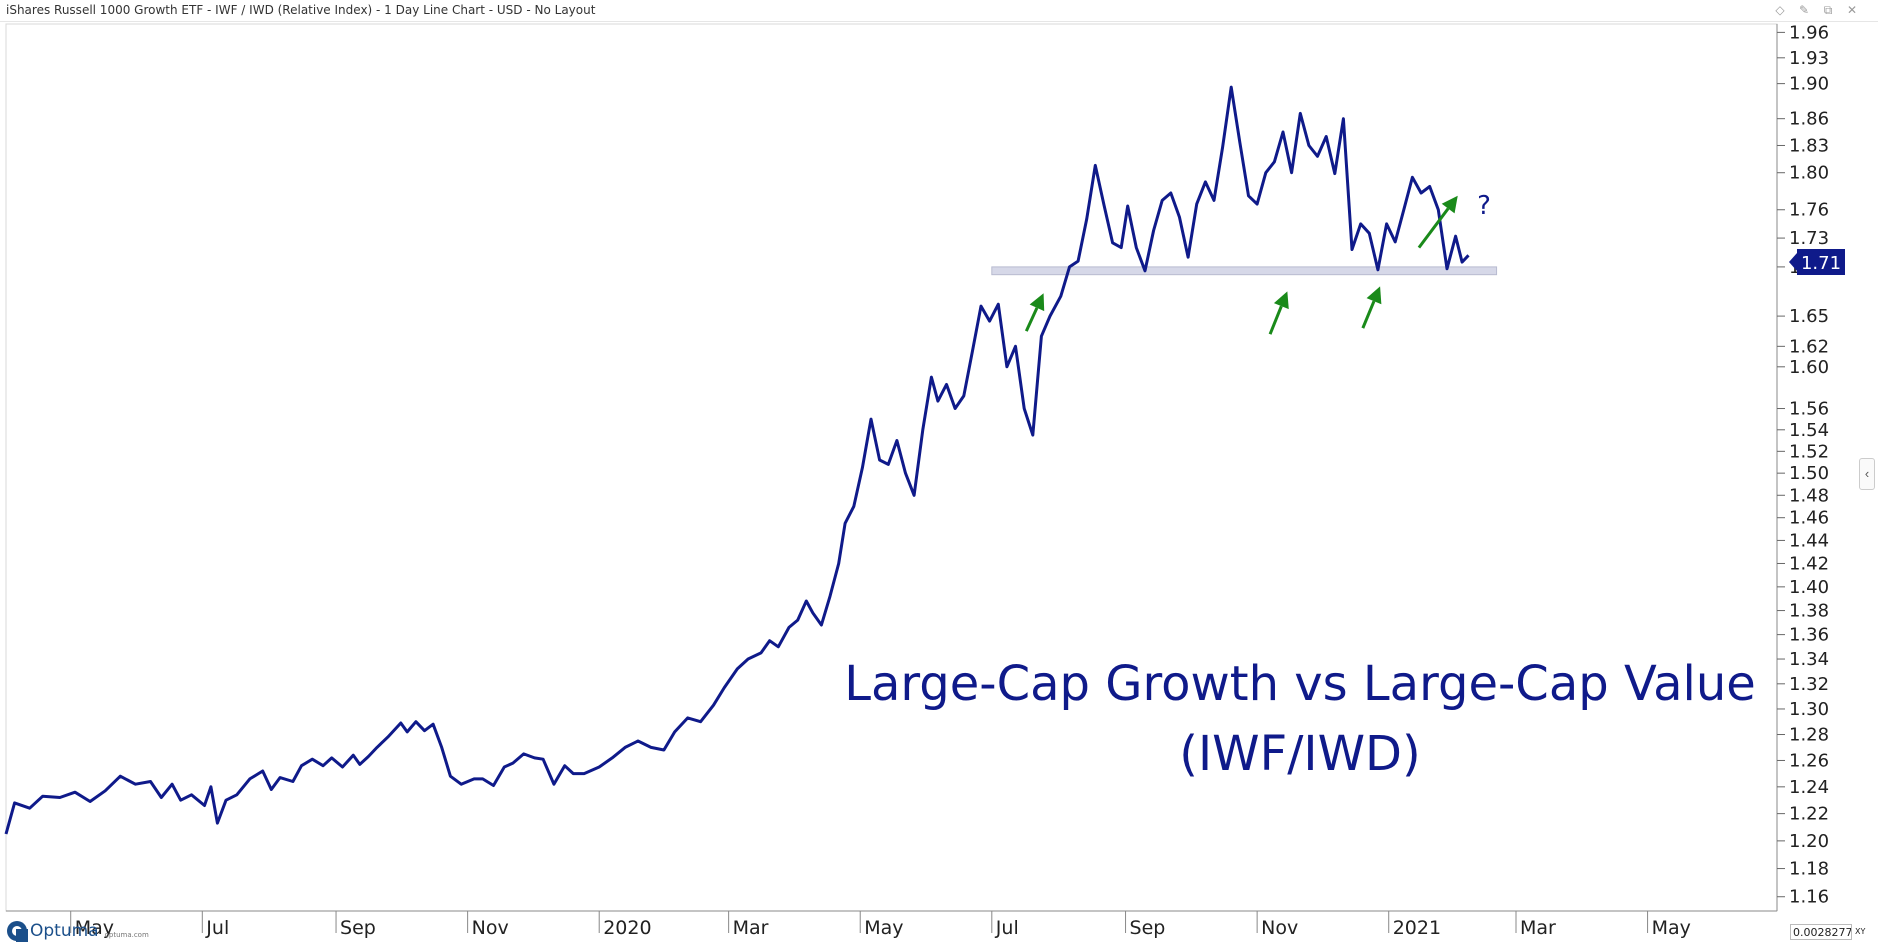  Describe the element at coordinates (1803, 346) in the screenshot. I see `y-tick: 1.62` at that location.